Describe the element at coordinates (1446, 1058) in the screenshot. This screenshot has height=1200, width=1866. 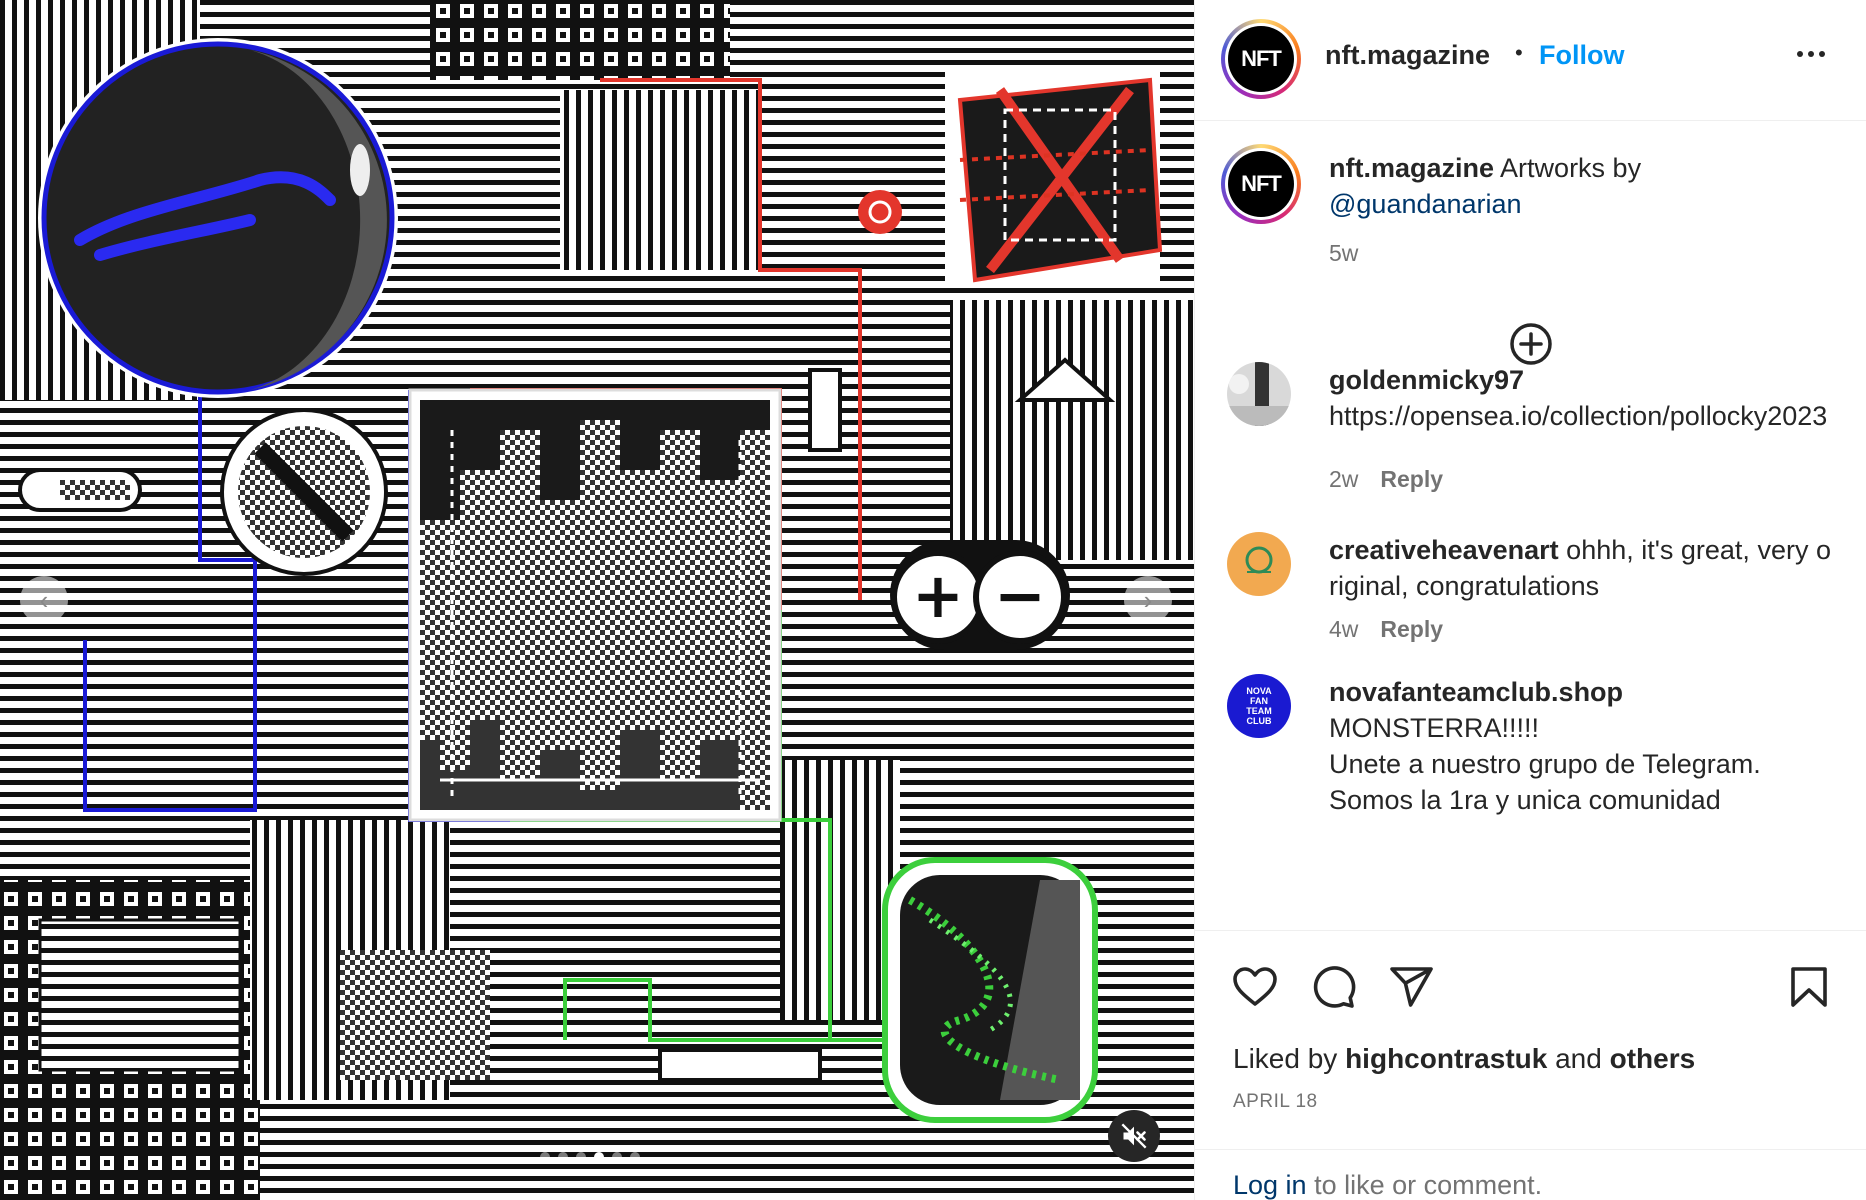
I see `liked-by-username: highcontrastuk` at that location.